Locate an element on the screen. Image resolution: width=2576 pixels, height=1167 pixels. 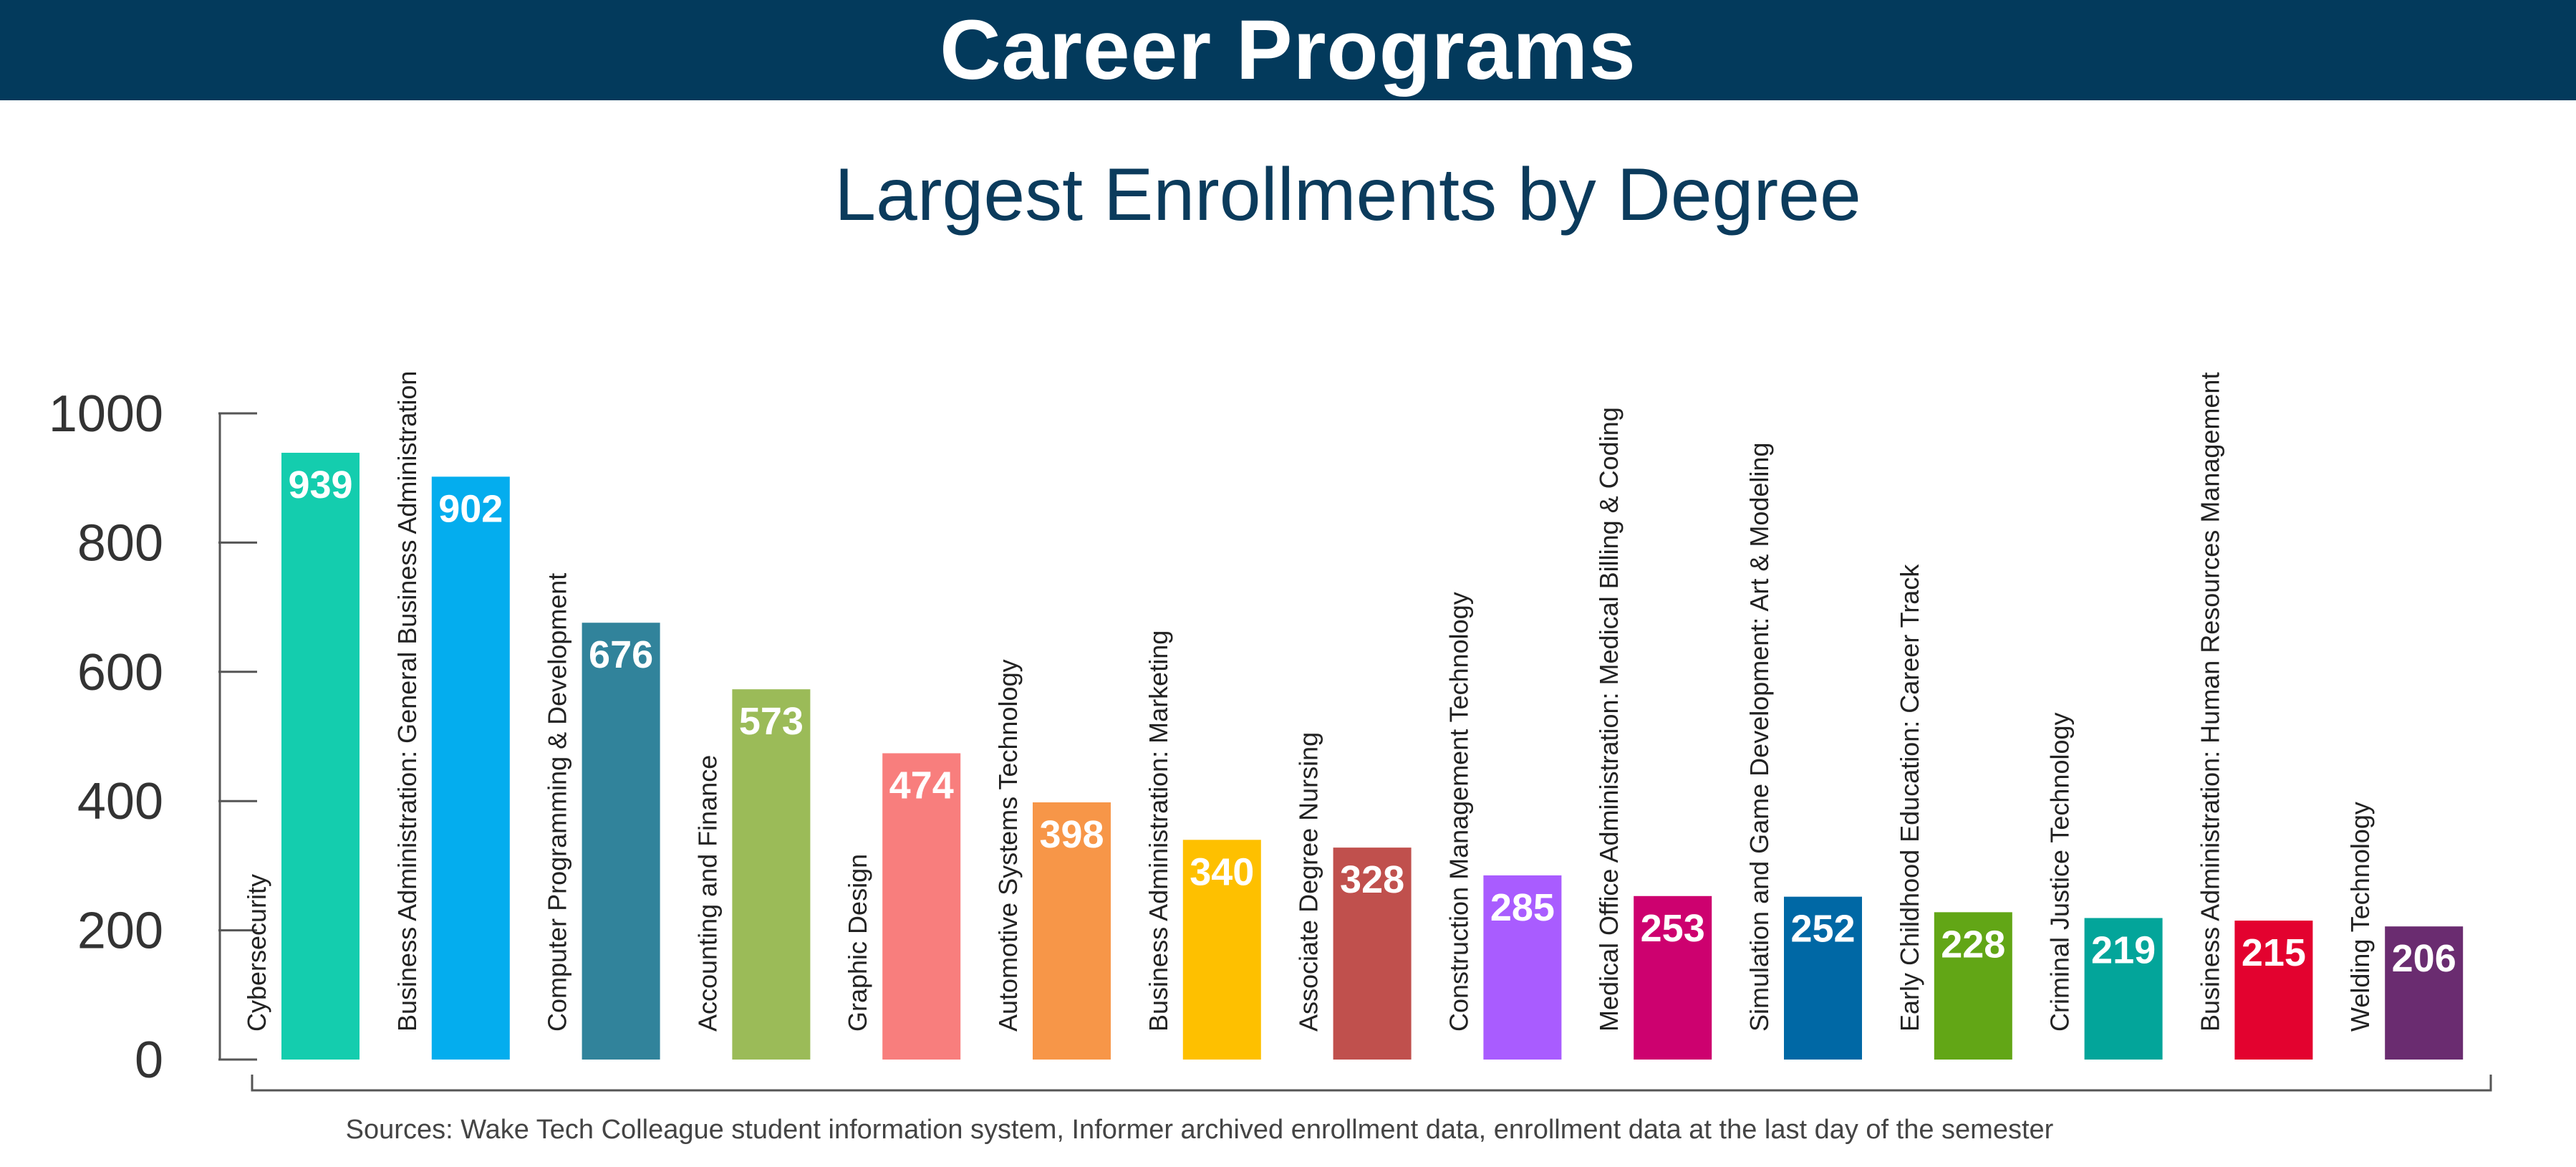
category-label: Cybersecurity is located at coordinates (256, 953).